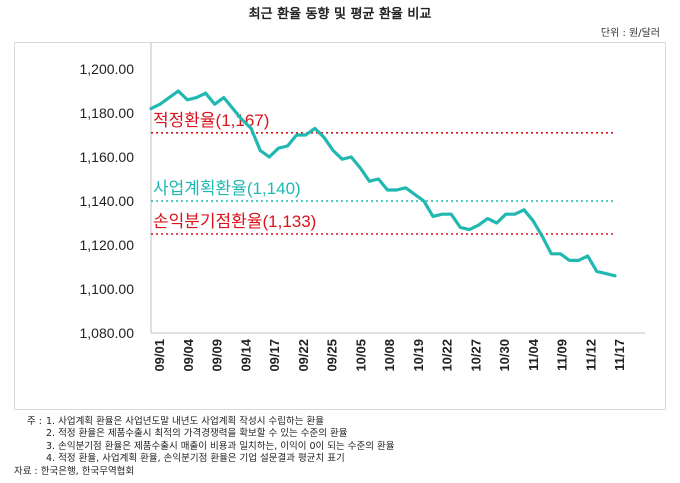  What do you see at coordinates (533, 354) in the screenshot?
I see `x-tick-label: 11/04` at bounding box center [533, 354].